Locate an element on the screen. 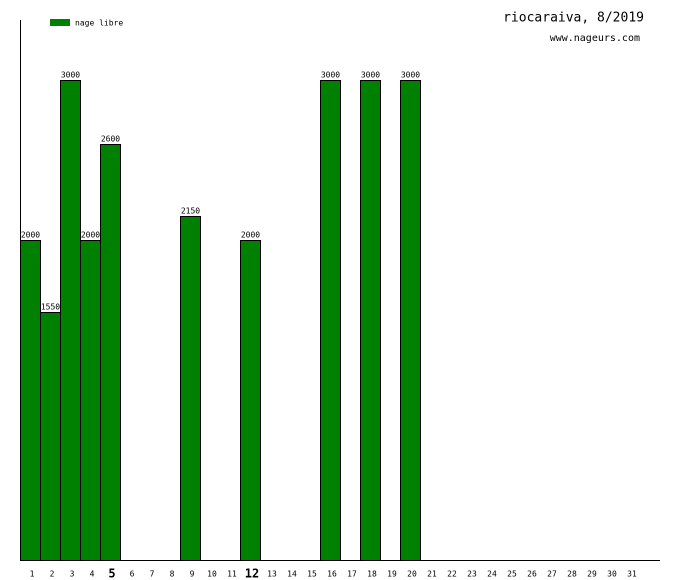 The image size is (680, 580). x-tick-label: 3 is located at coordinates (72, 574).